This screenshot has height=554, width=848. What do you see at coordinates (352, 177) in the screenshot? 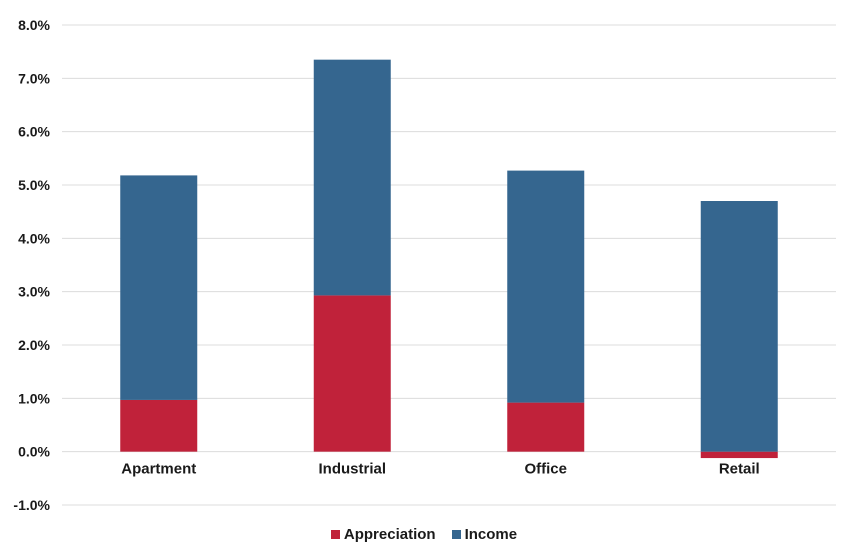
I see `bar-income-industrial` at bounding box center [352, 177].